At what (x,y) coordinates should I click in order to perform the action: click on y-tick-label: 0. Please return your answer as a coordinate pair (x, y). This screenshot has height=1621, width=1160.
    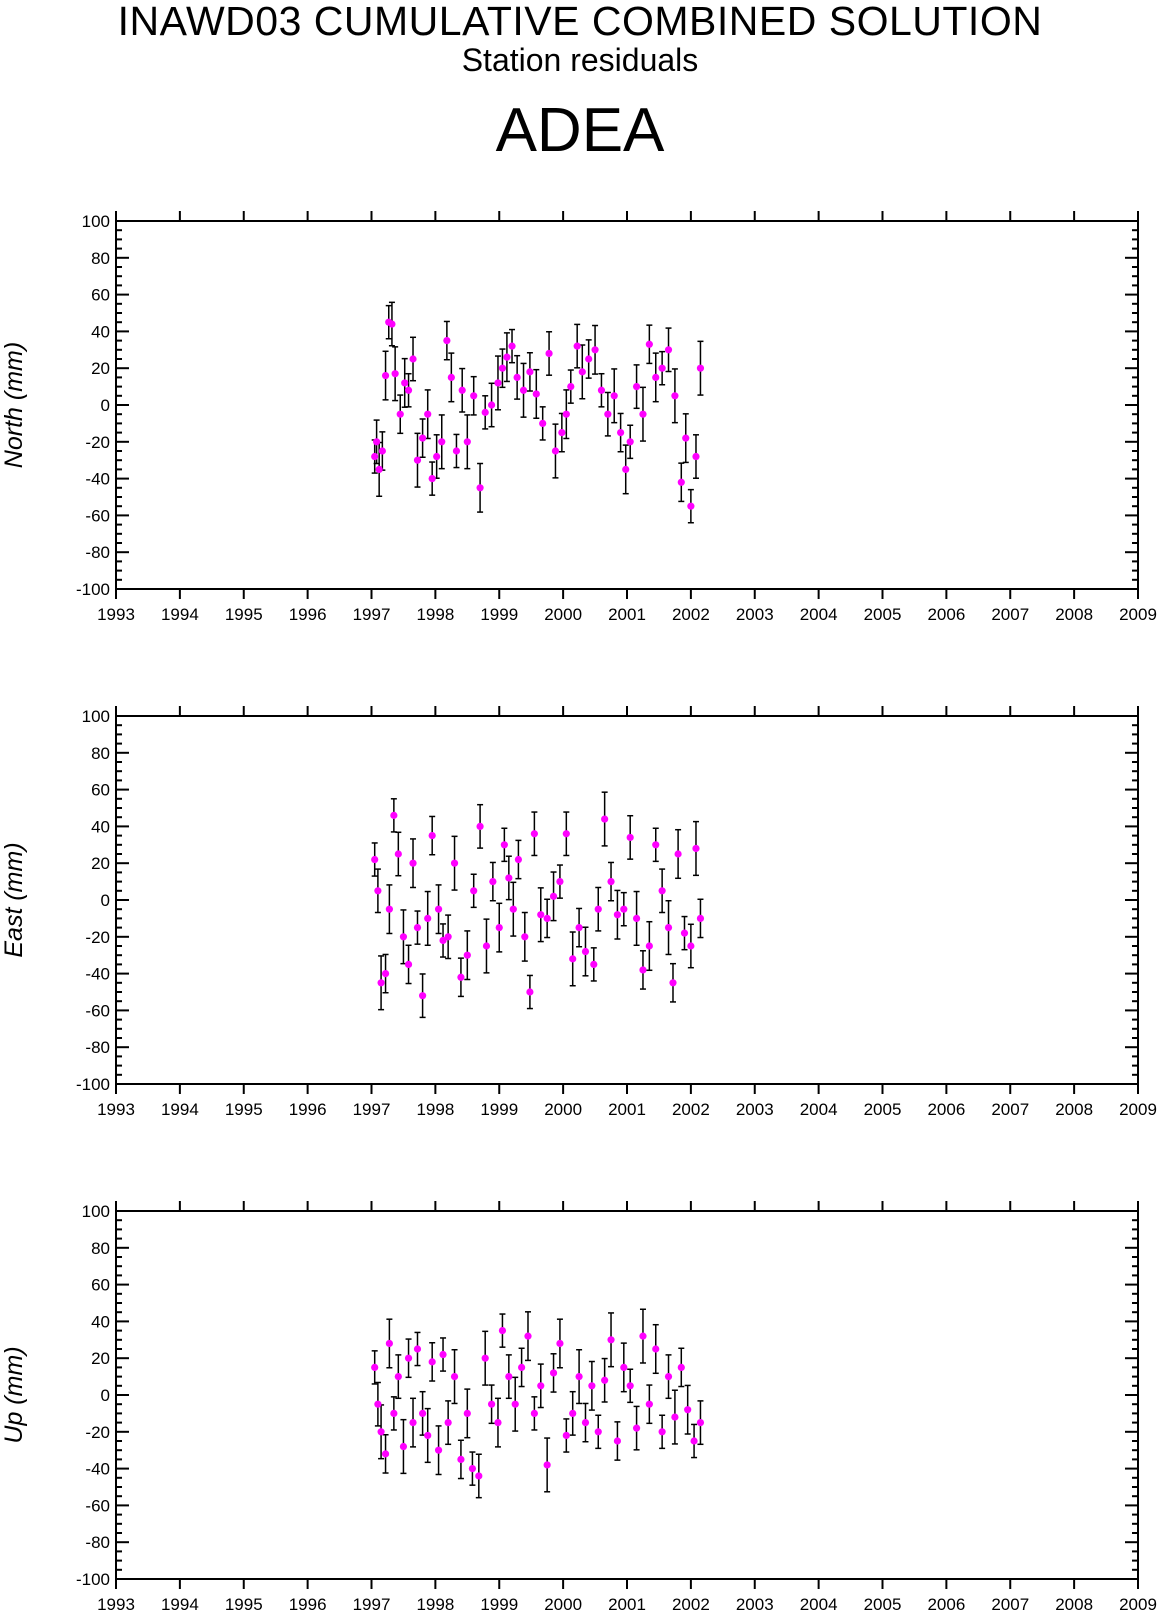
    Looking at the image, I should click on (105, 405).